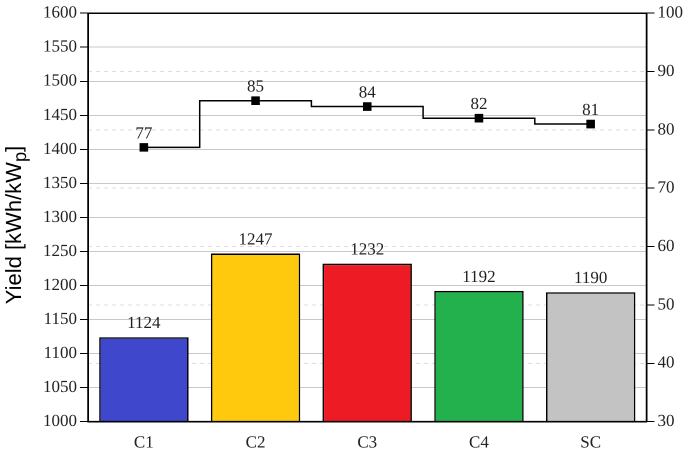 Image resolution: width=691 pixels, height=456 pixels. I want to click on y-tick-label: 1500, so click(60, 80).